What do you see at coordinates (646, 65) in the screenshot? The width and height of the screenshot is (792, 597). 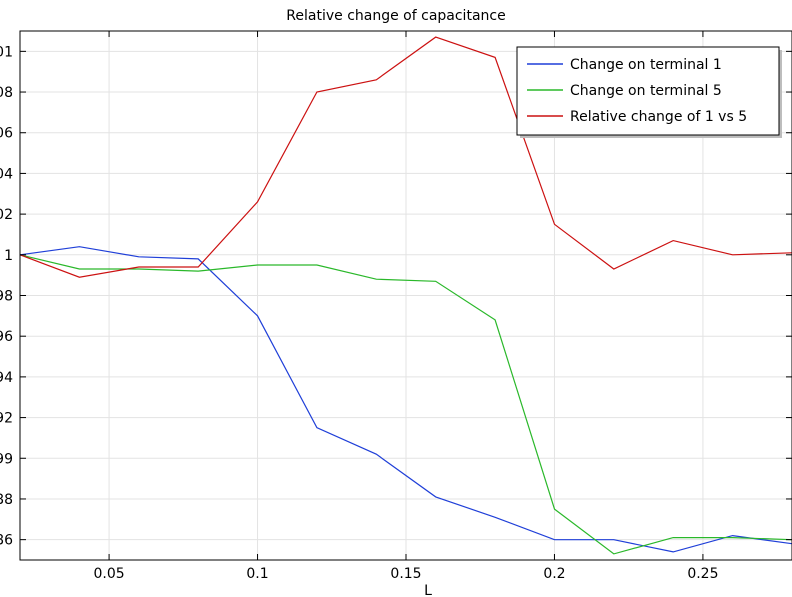 I see `legend-label-1: Change on terminal 1` at bounding box center [646, 65].